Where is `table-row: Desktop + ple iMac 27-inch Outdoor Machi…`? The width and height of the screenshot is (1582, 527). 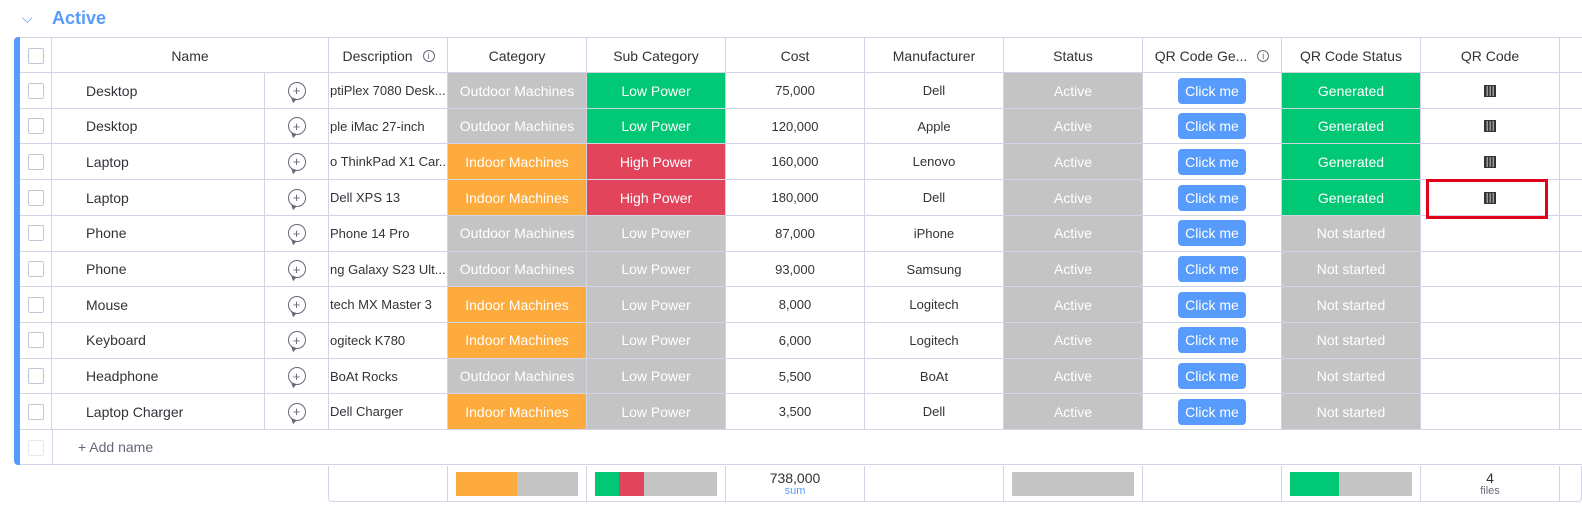
table-row: Desktop + ple iMac 27-inch Outdoor Machi… is located at coordinates (801, 125).